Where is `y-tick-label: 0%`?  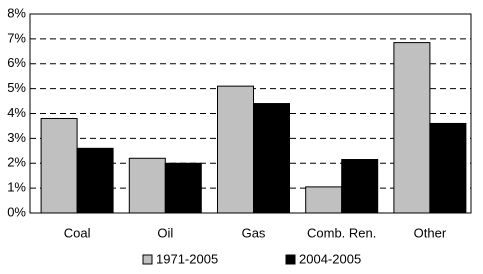 y-tick-label: 0% is located at coordinates (16, 211).